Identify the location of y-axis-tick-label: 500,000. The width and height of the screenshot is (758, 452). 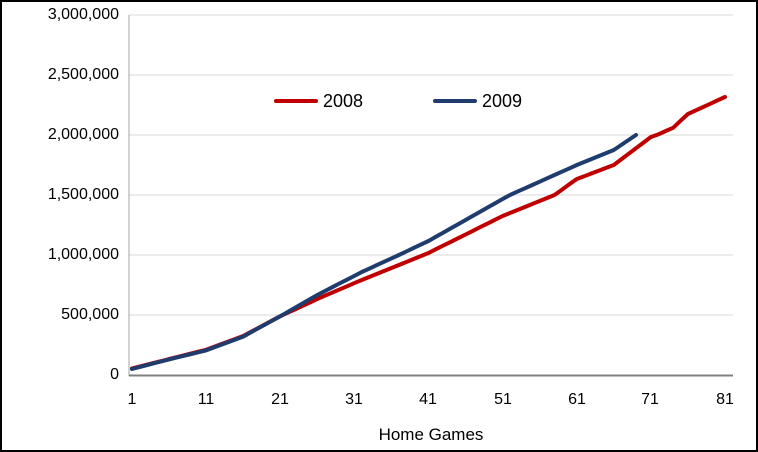
(90, 314).